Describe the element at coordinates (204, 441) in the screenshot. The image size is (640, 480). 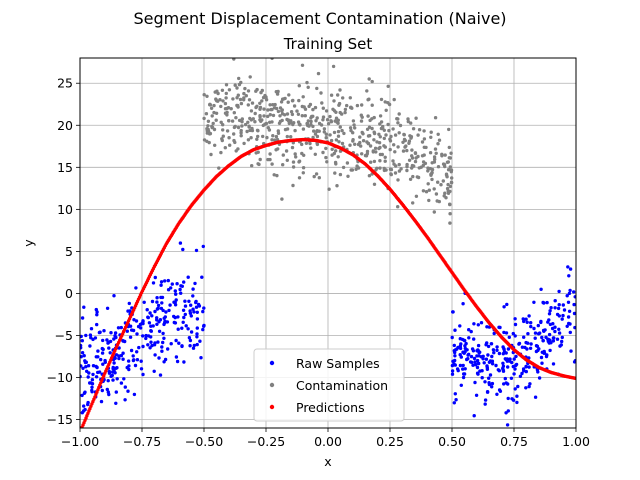
I see `x-tick-label: −0.50` at that location.